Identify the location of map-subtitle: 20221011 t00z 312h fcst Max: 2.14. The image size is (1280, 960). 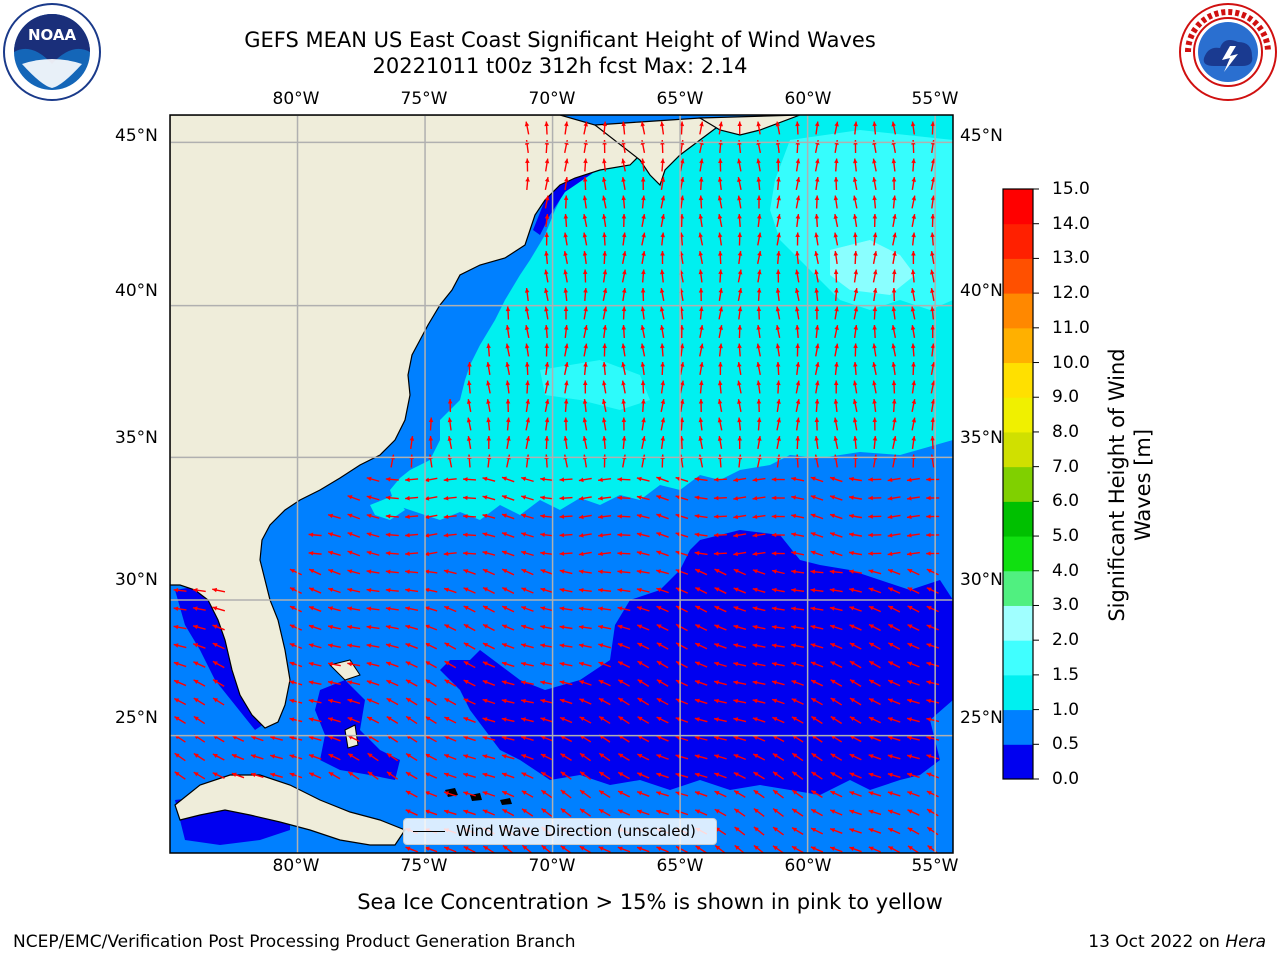
(560, 66).